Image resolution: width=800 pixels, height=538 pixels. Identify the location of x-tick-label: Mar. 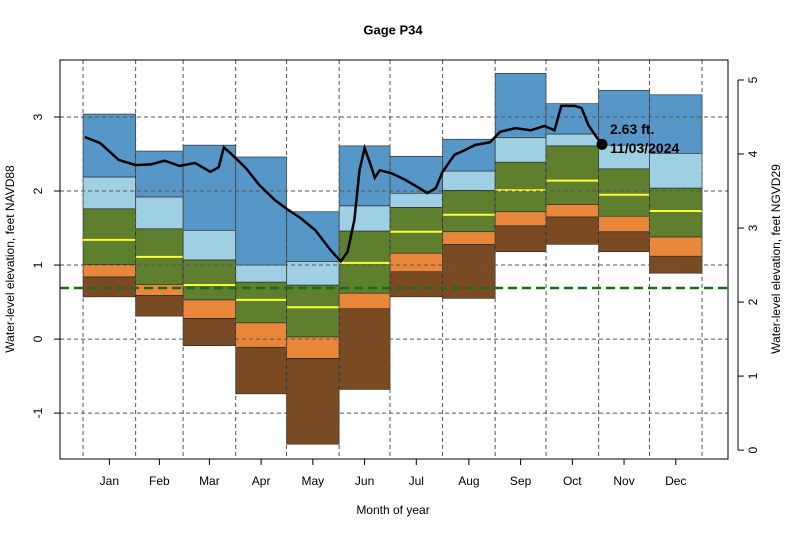
(209, 481).